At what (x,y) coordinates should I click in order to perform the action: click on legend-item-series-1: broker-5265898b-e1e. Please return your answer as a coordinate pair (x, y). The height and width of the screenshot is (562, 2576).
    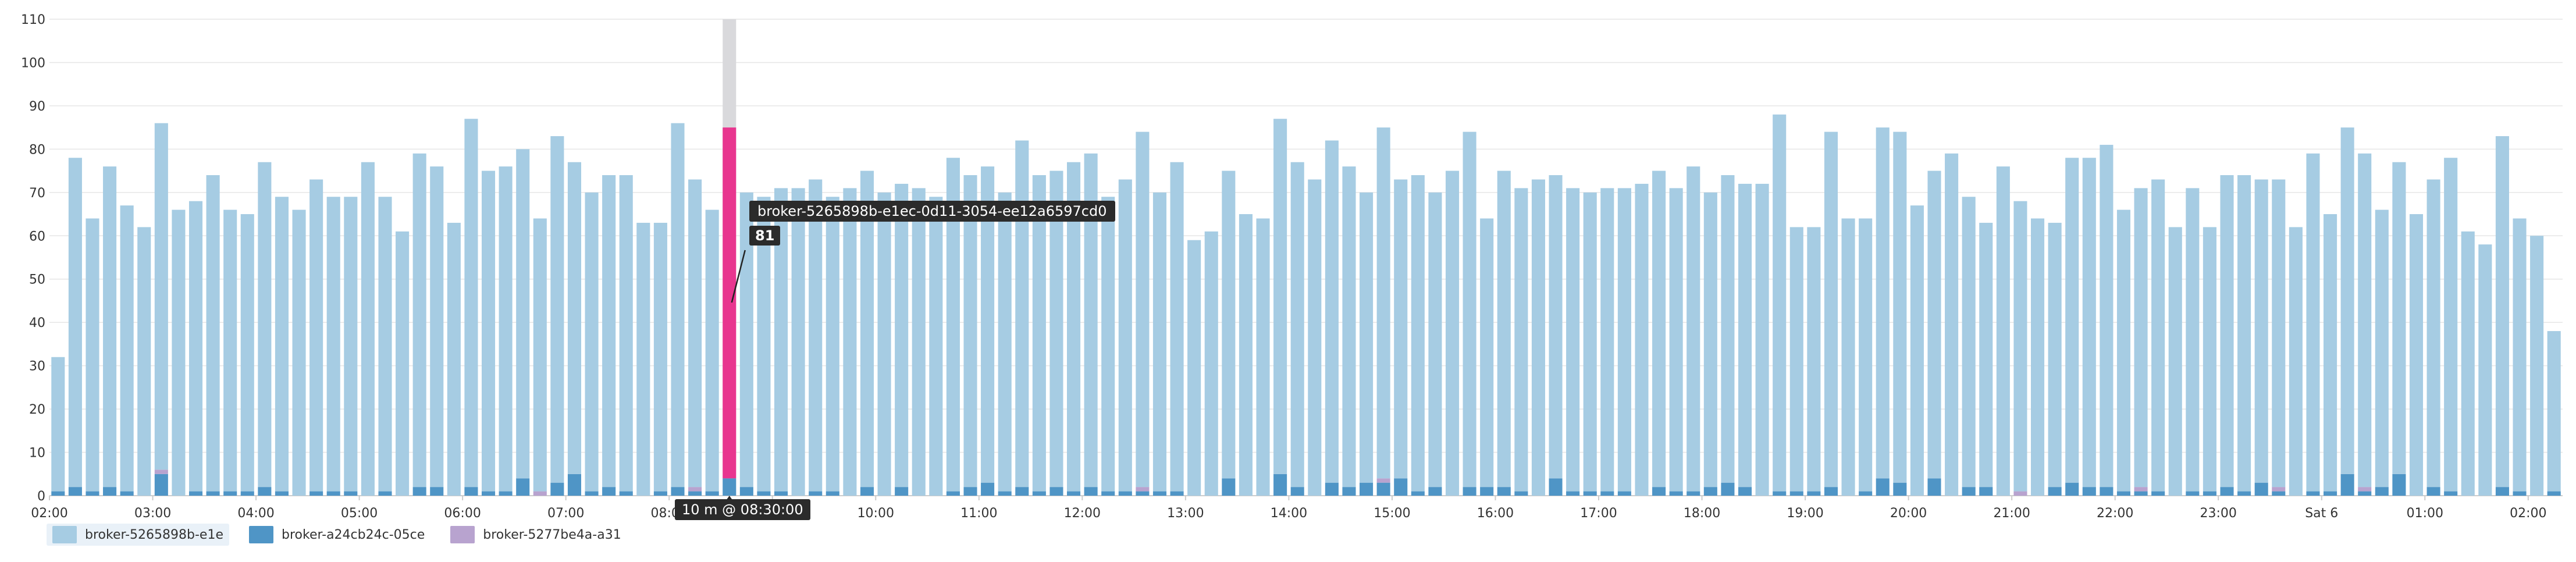
    Looking at the image, I should click on (138, 535).